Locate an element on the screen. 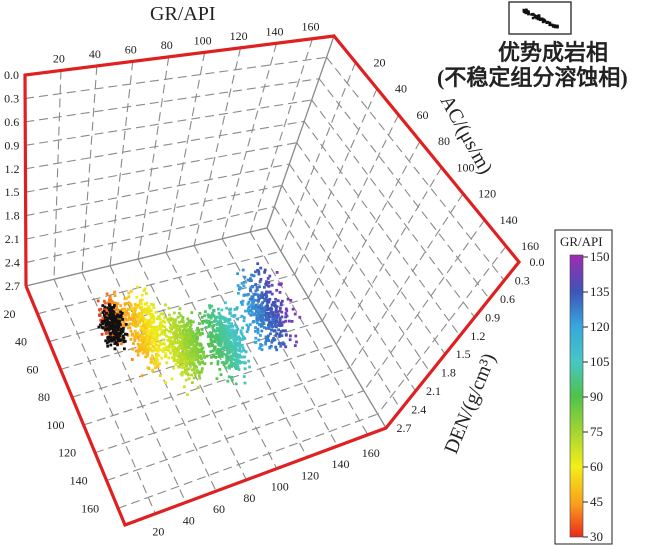  tick-label-gr-bottom: 140 is located at coordinates (340, 464).